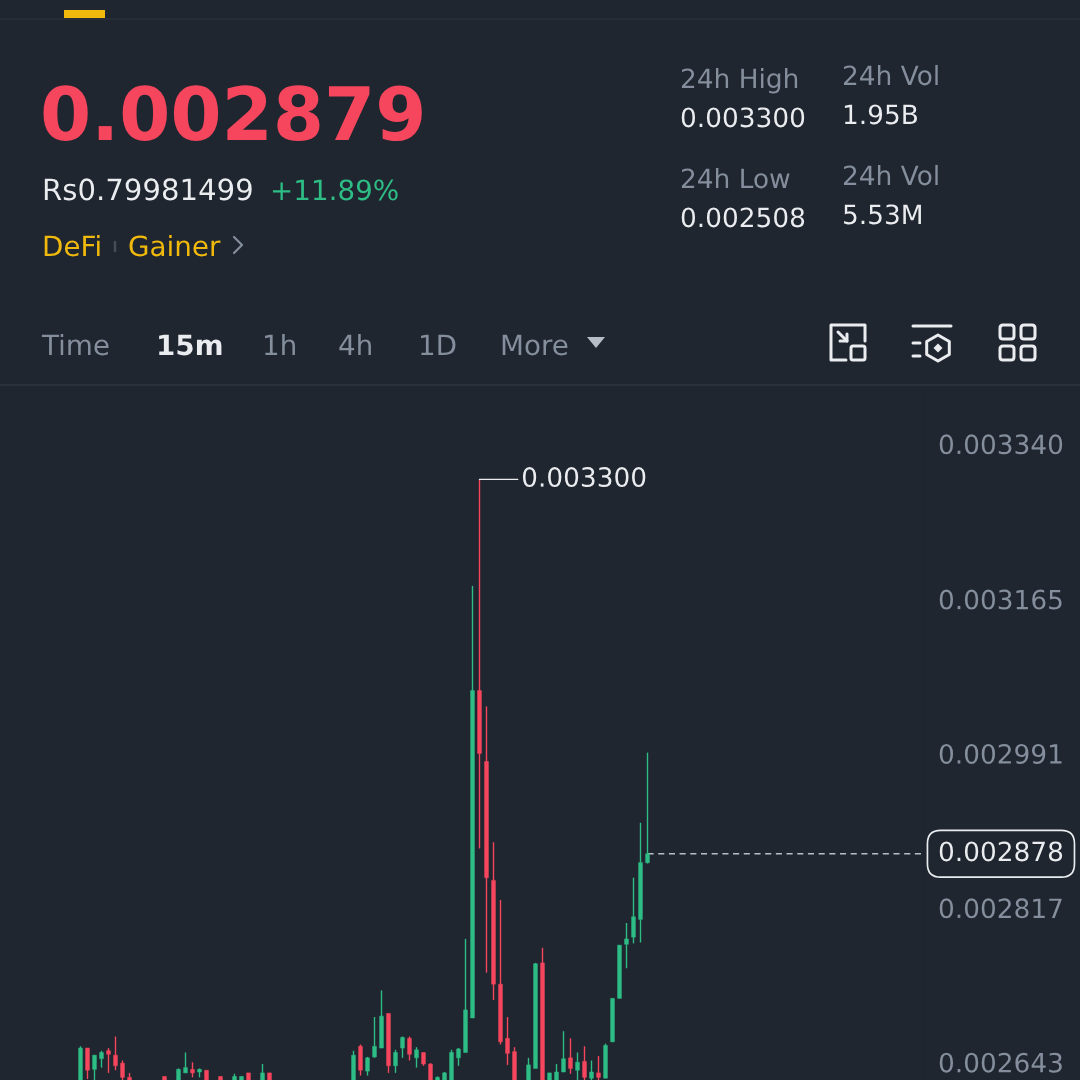 Image resolution: width=1080 pixels, height=1080 pixels. What do you see at coordinates (335, 190) in the screenshot?
I see `text: +11.89%` at bounding box center [335, 190].